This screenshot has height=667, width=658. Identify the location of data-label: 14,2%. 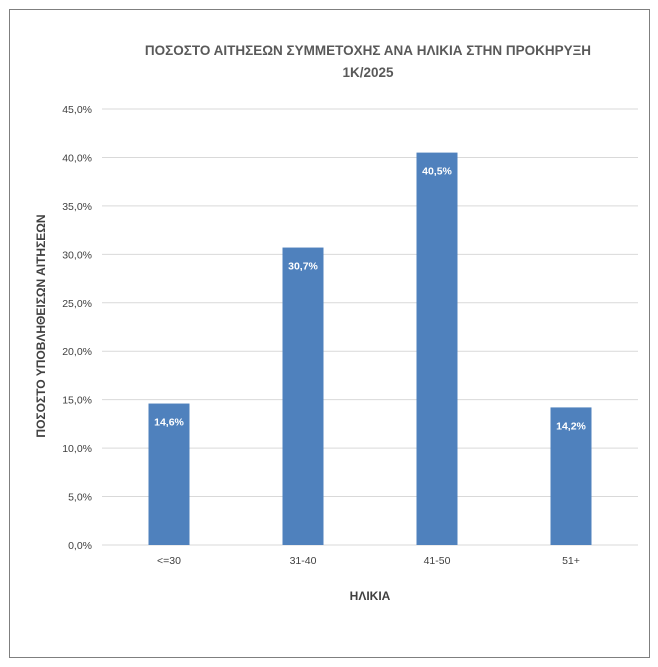
(571, 426).